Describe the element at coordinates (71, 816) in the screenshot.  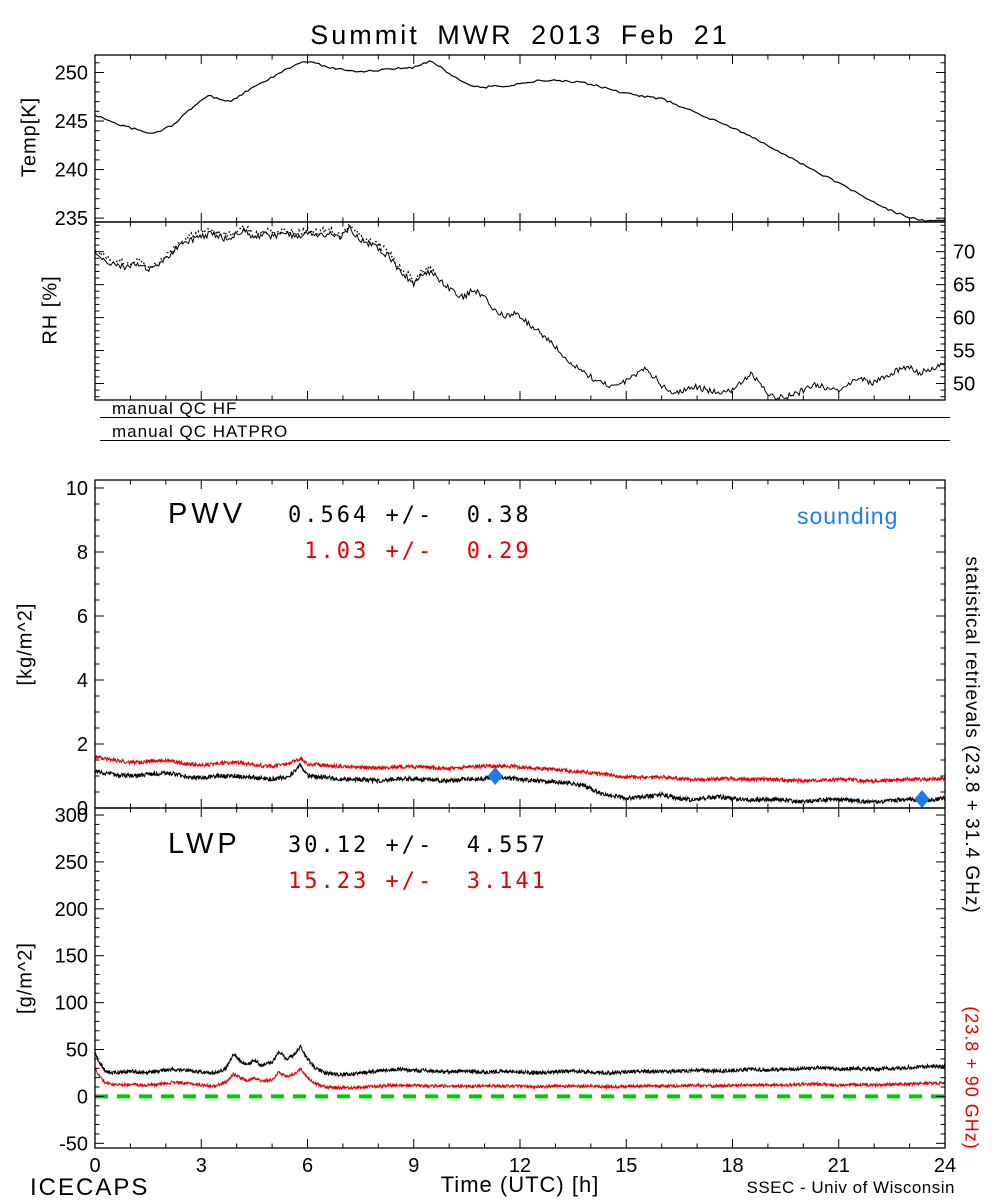
I see `lwp-ytick-label: 300` at that location.